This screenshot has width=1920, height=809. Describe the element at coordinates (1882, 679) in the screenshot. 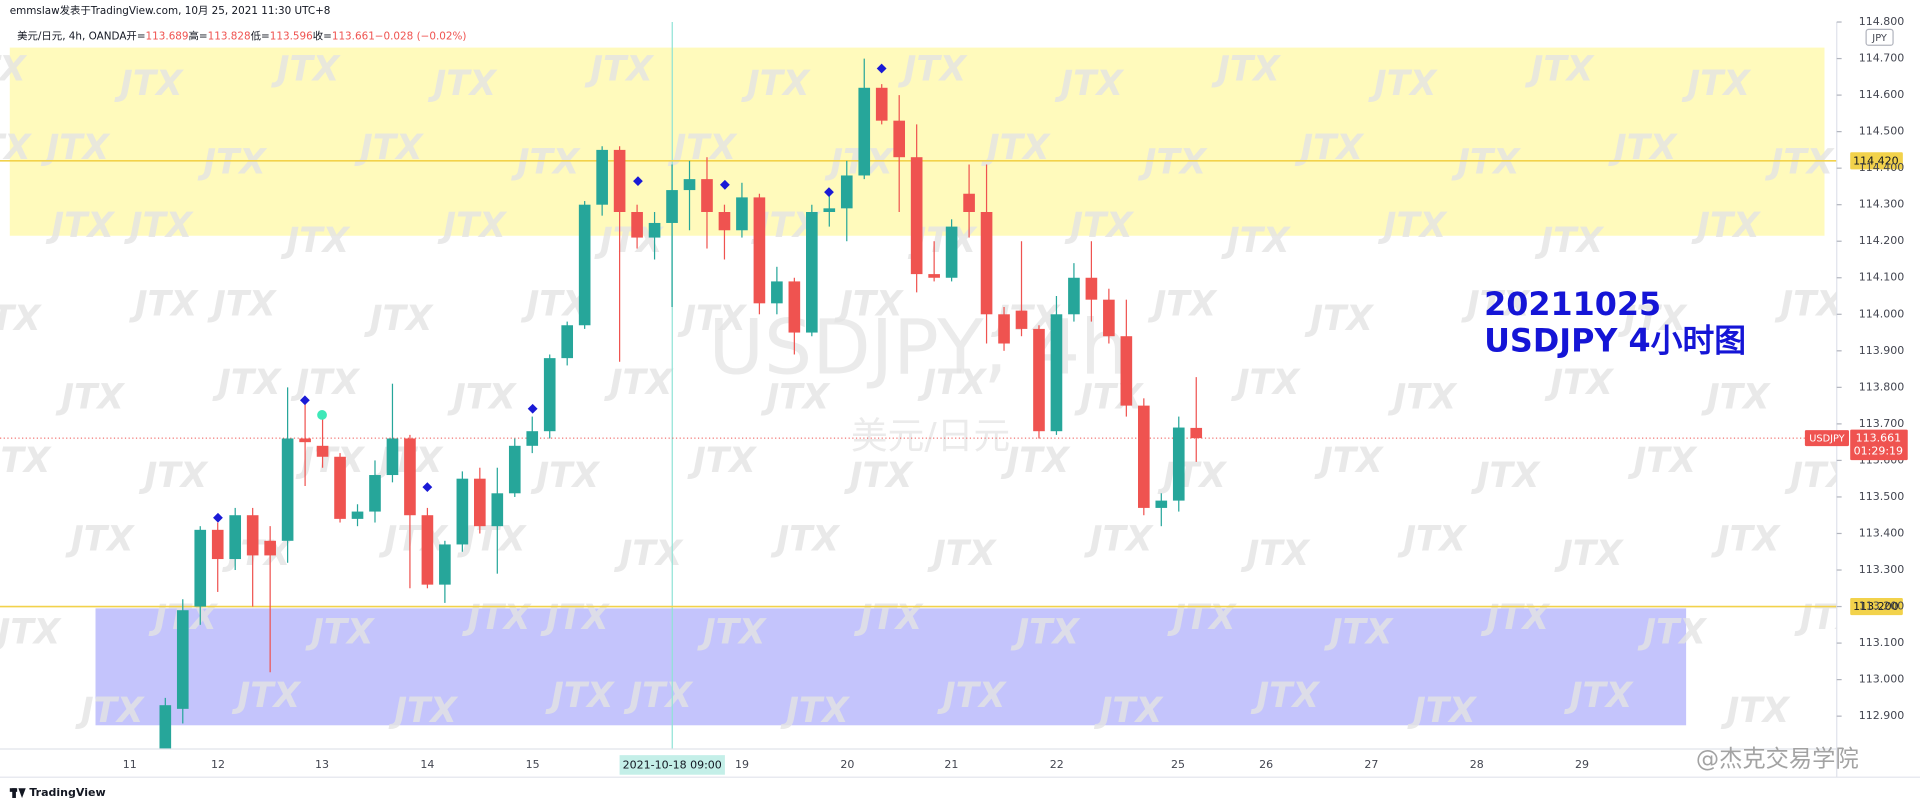

I see `y-tick-label: 113.000` at that location.